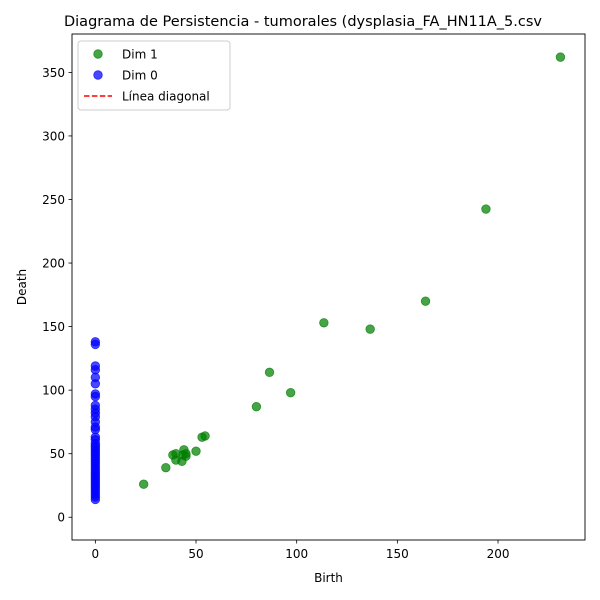 Image resolution: width=600 pixels, height=600 pixels. I want to click on x-axis-ticks: 0 50 100 150 200, so click(301, 550).